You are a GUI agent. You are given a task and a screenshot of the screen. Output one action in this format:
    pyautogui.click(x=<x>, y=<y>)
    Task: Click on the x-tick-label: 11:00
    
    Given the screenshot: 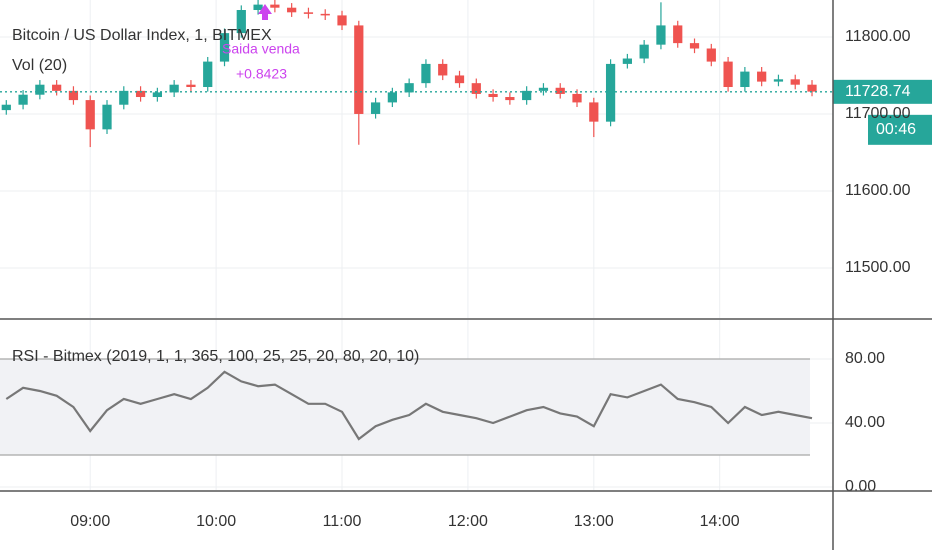 What is the action you would take?
    pyautogui.click(x=342, y=521)
    